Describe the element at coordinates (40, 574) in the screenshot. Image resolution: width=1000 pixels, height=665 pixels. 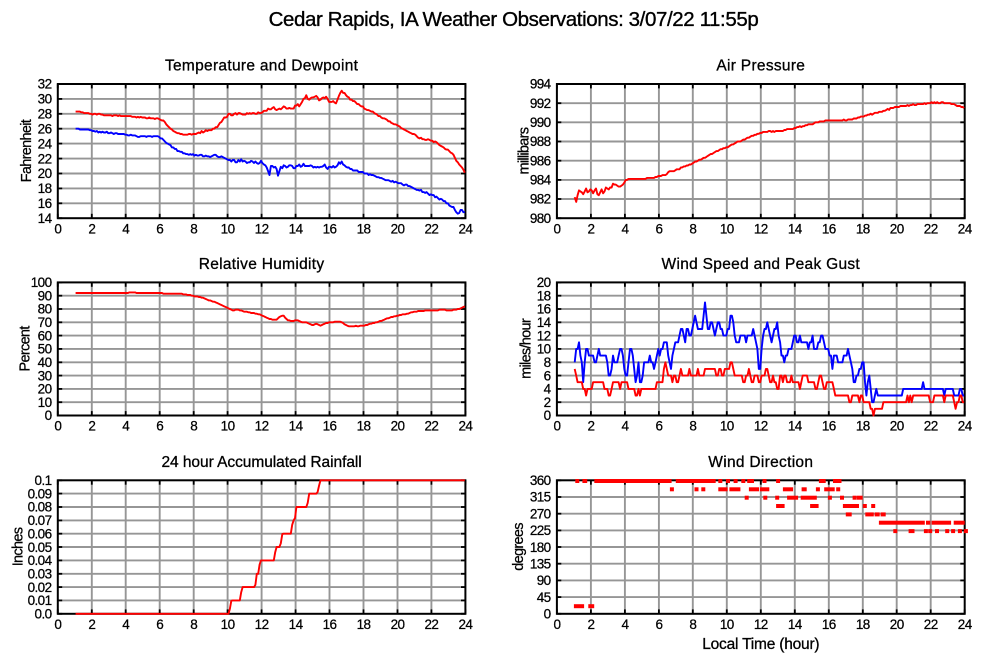
I see `svg-text: 0.03` at that location.